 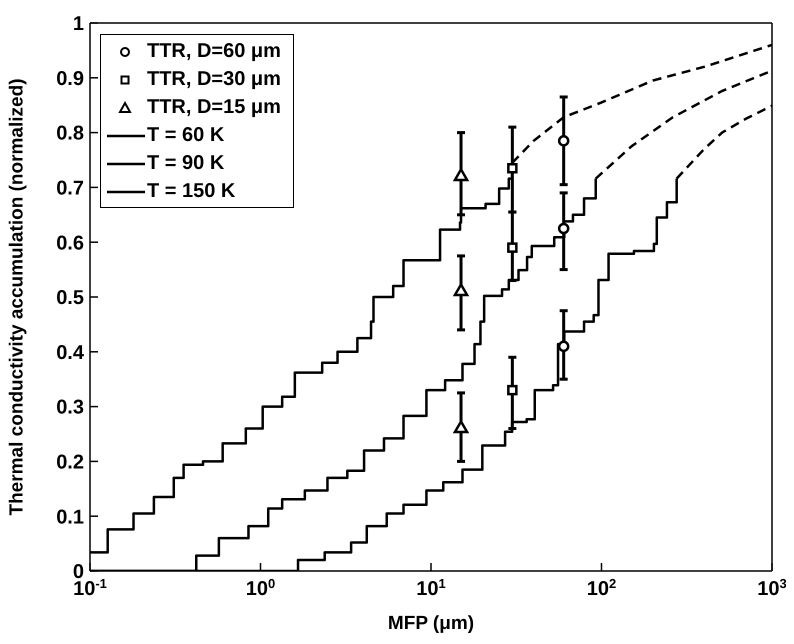 I want to click on y-tick-label: 1, so click(x=78, y=24).